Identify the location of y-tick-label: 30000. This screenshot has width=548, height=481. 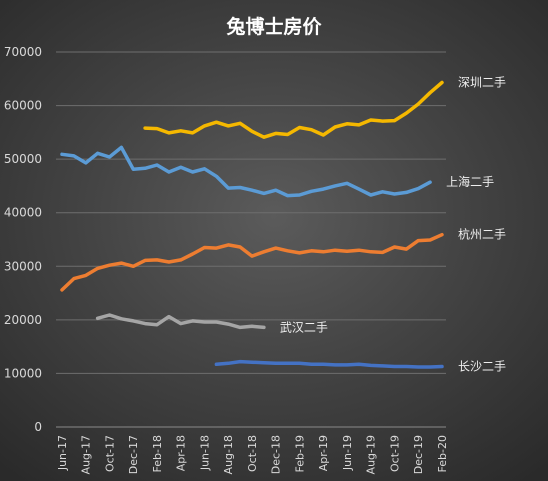
(23, 266).